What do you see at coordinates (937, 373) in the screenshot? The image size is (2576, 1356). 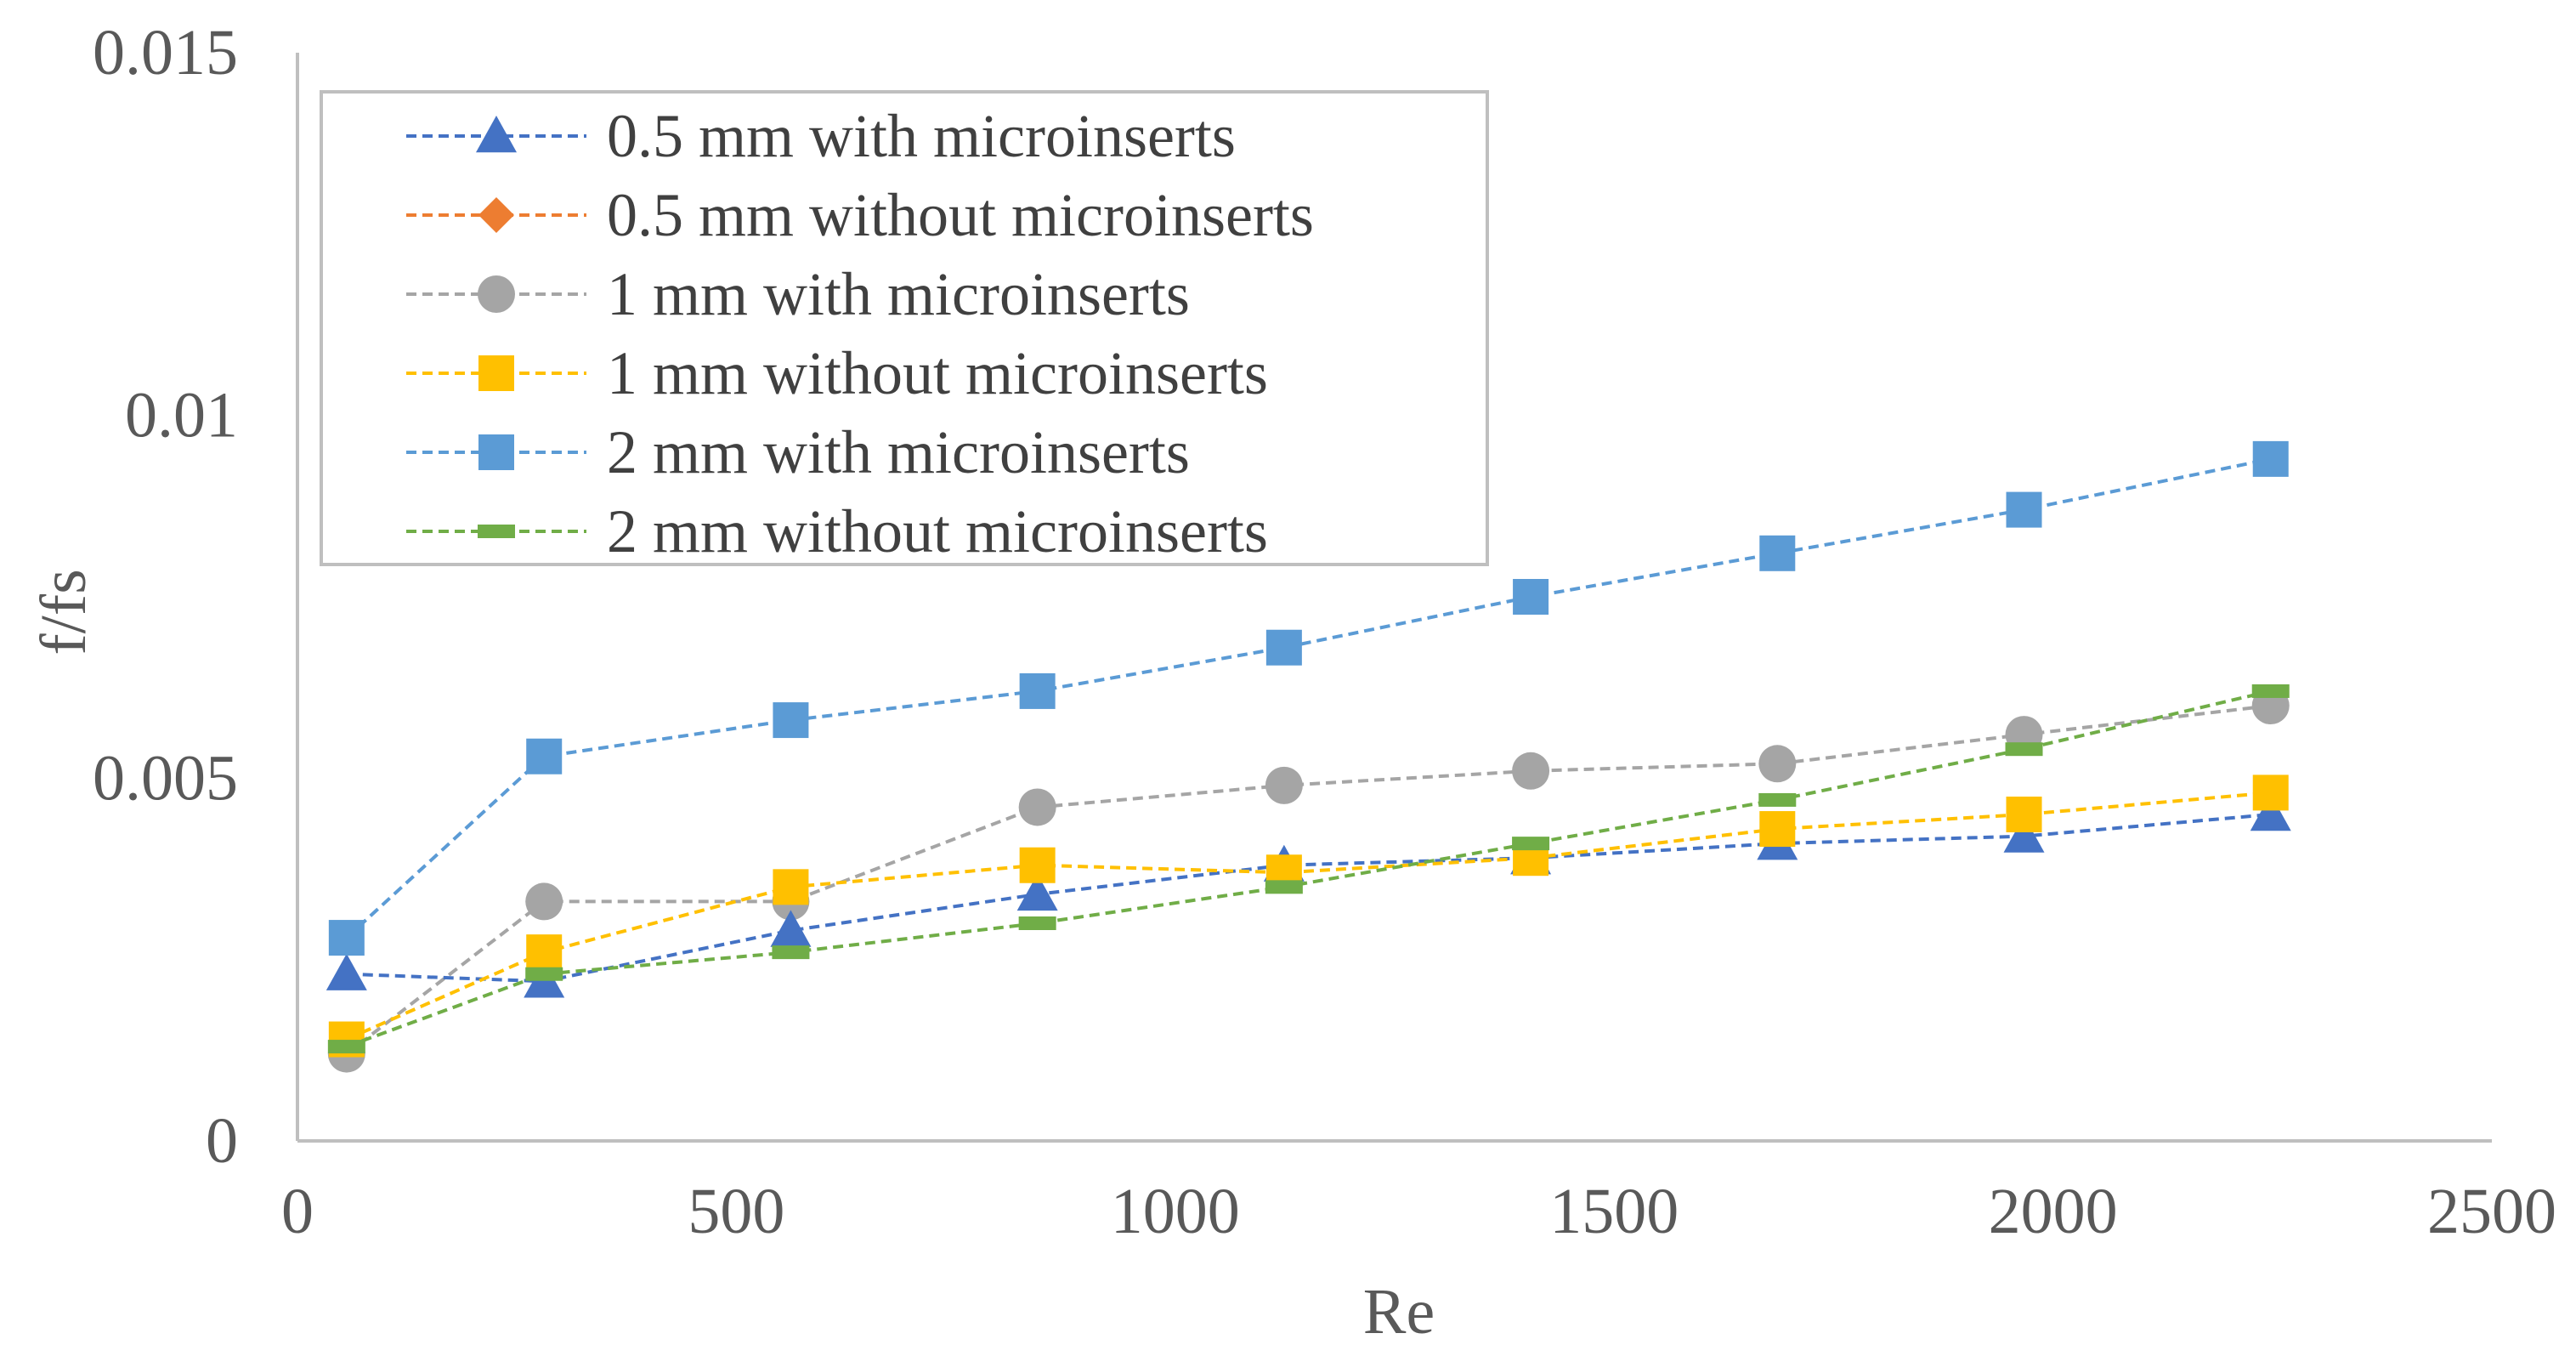 I see `legend-label: 1 mm without microinserts` at bounding box center [937, 373].